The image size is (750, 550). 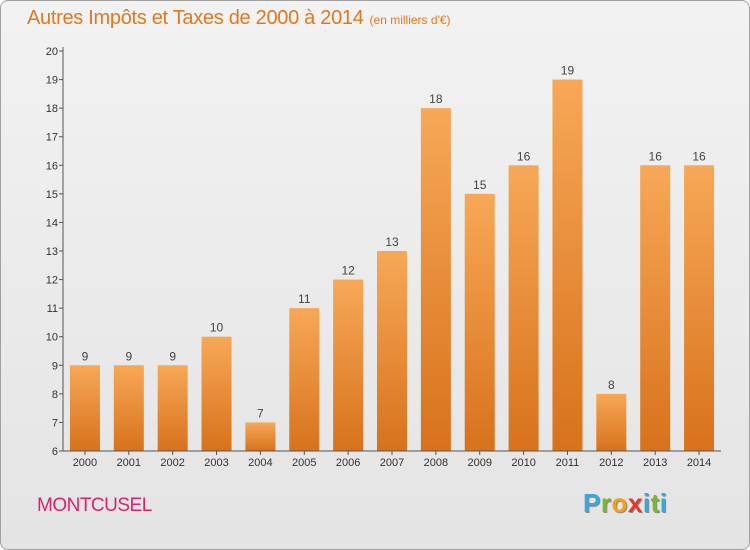 What do you see at coordinates (260, 413) in the screenshot?
I see `bar-value-label: 7` at bounding box center [260, 413].